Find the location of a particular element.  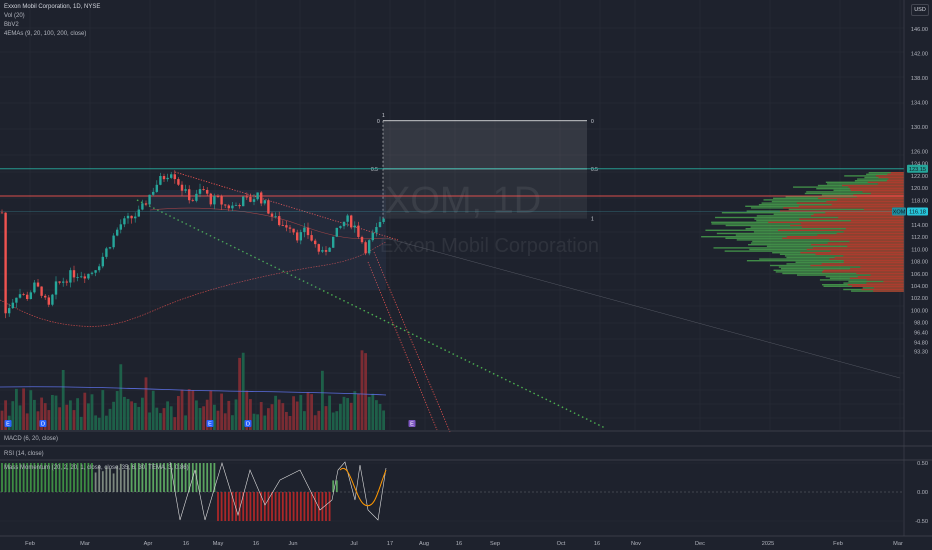

legend-rsi: RSI (14, close) is located at coordinates (24, 454).